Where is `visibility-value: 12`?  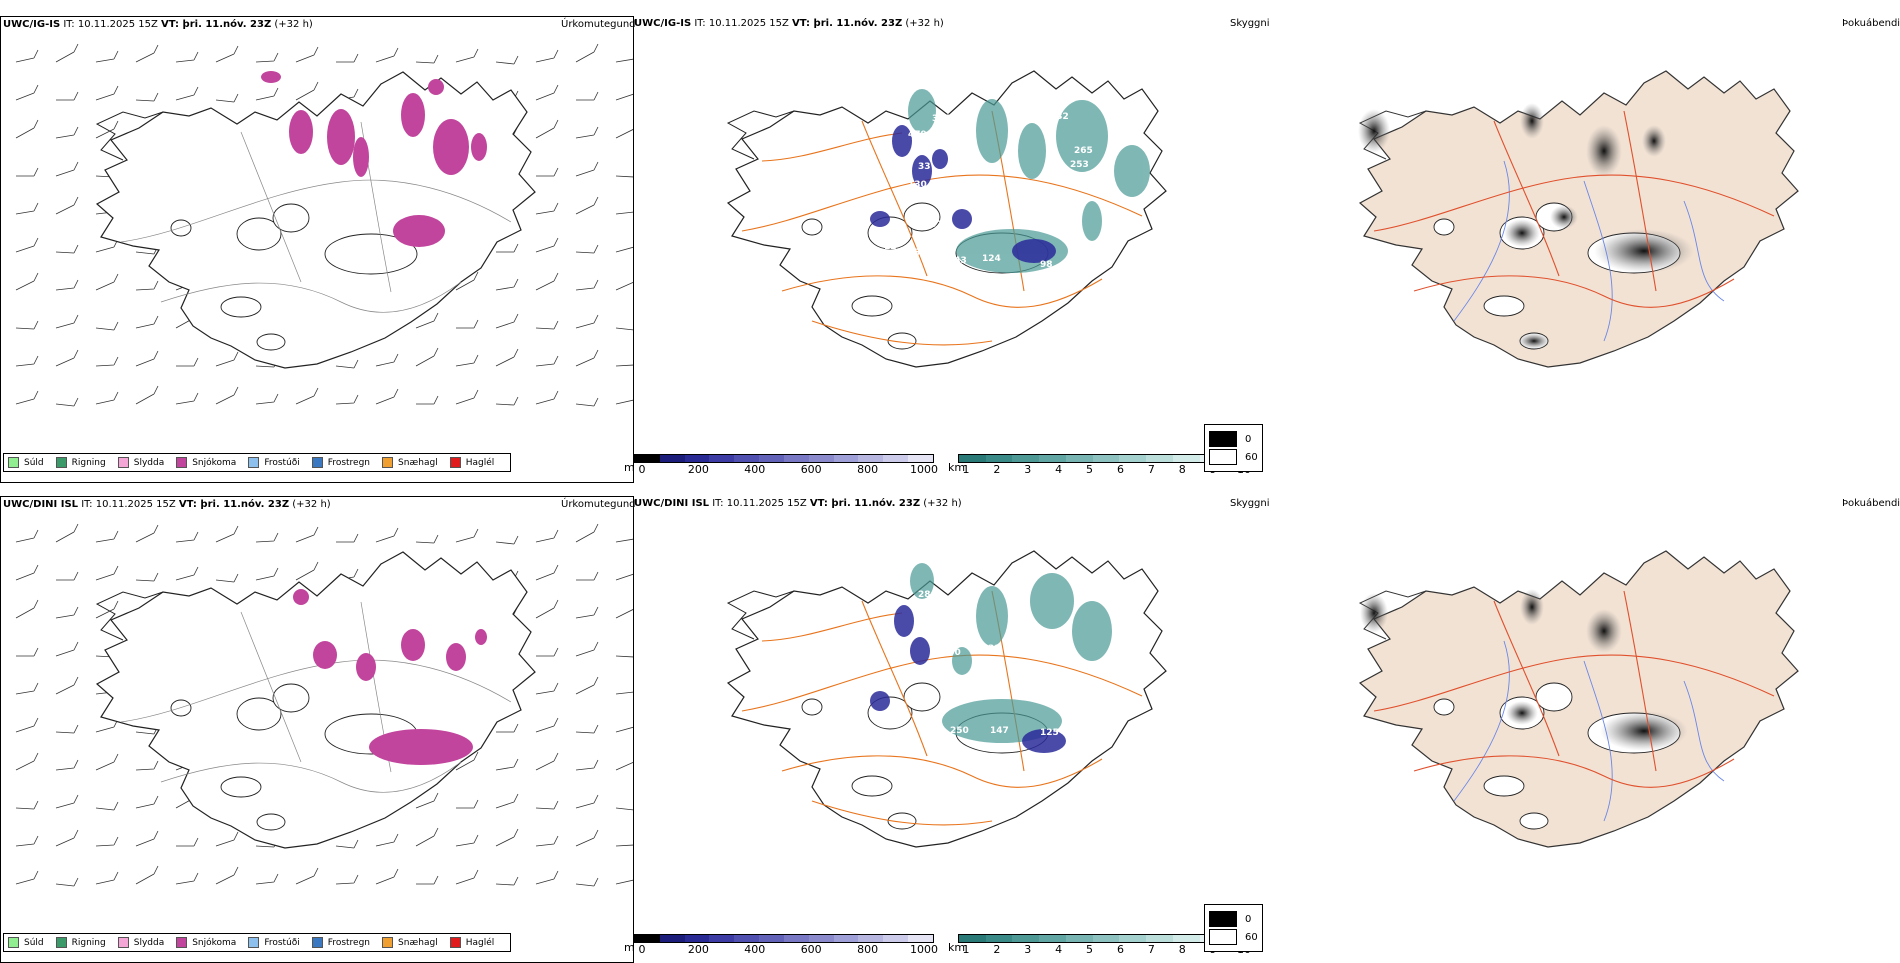 visibility-value: 12 is located at coordinates (888, 717).